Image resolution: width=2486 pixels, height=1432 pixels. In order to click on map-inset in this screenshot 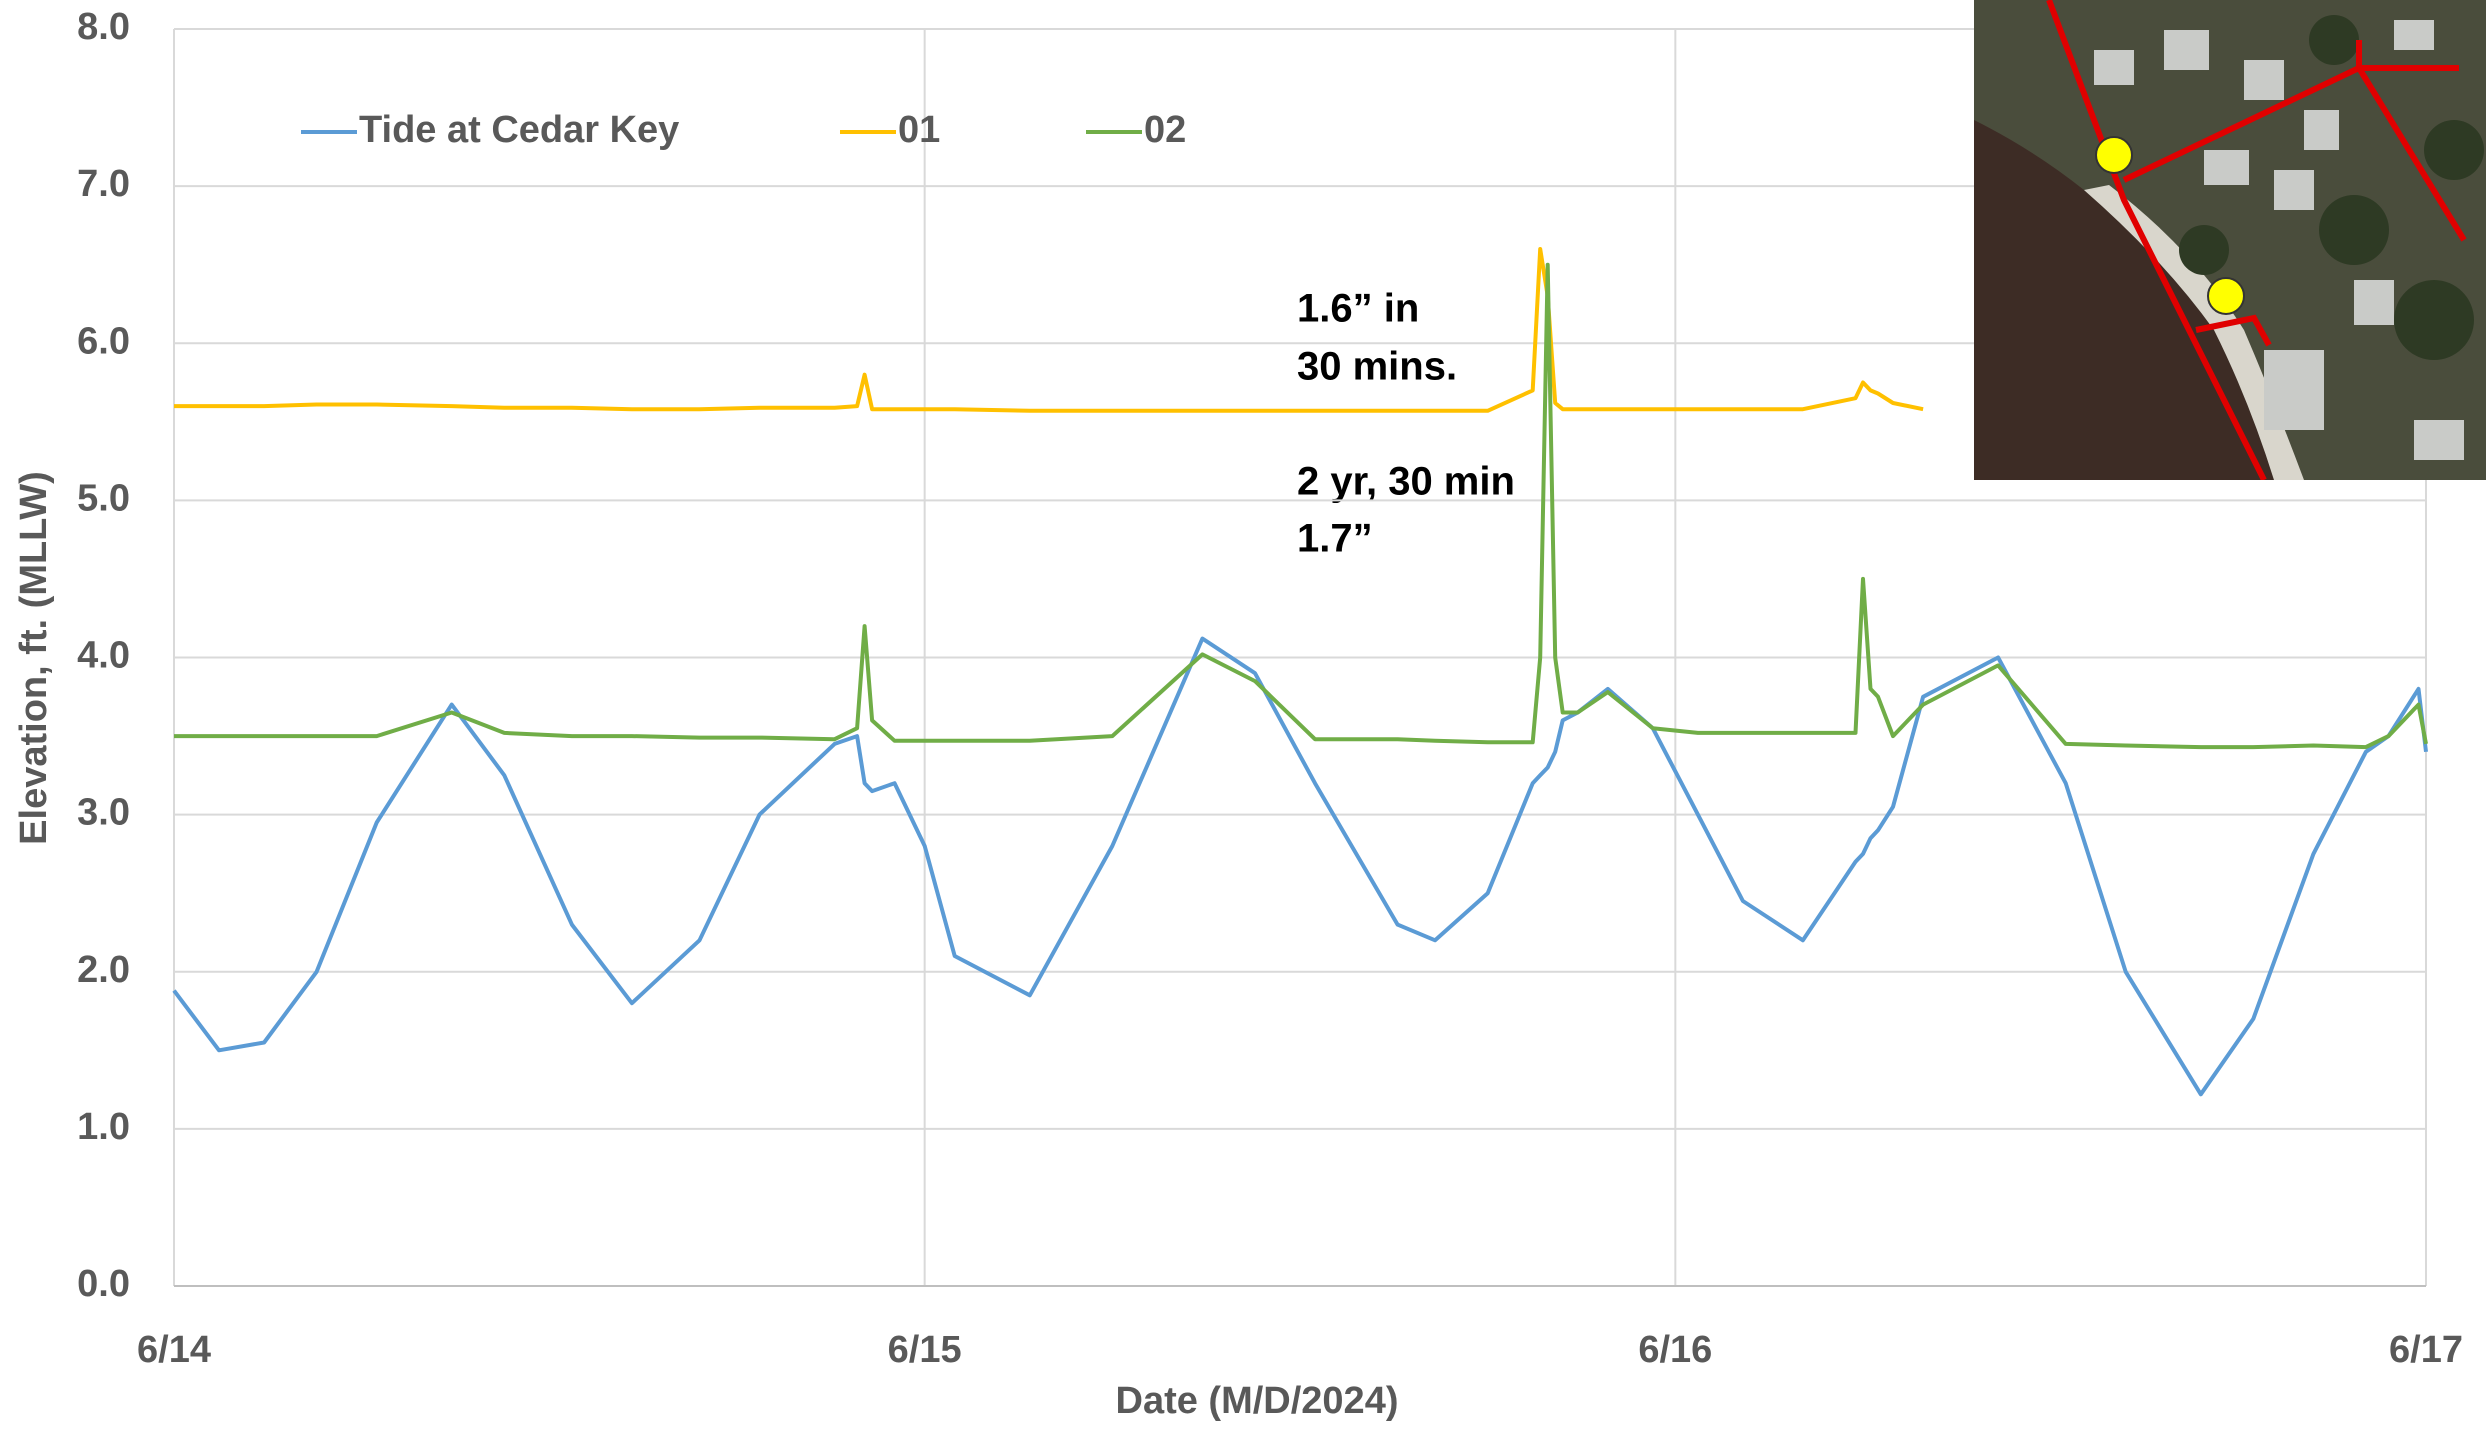, I will do `click(2230, 240)`.